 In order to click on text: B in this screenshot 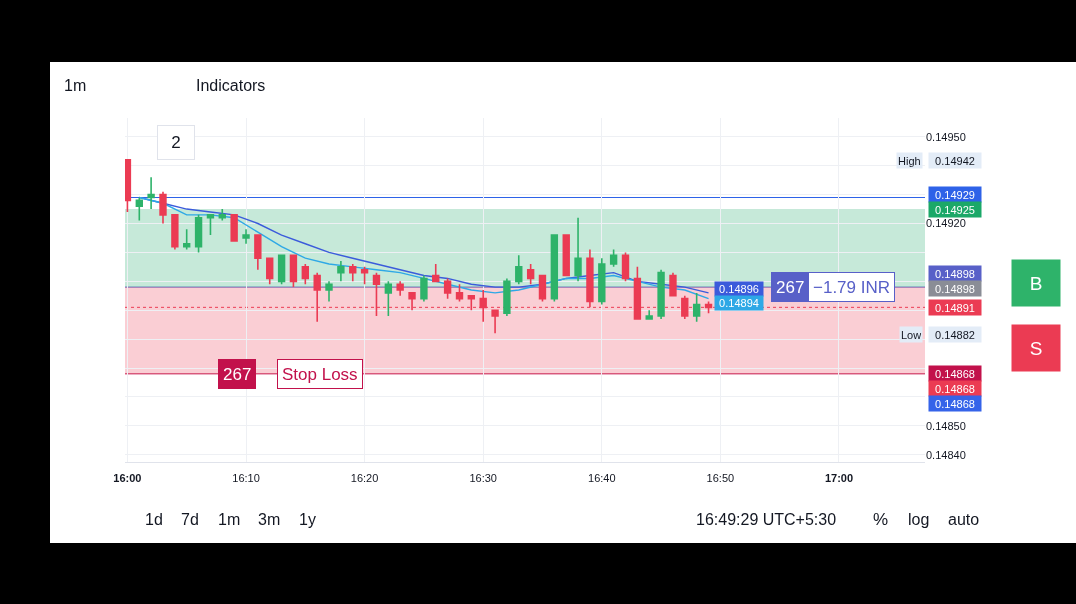, I will do `click(1036, 283)`.